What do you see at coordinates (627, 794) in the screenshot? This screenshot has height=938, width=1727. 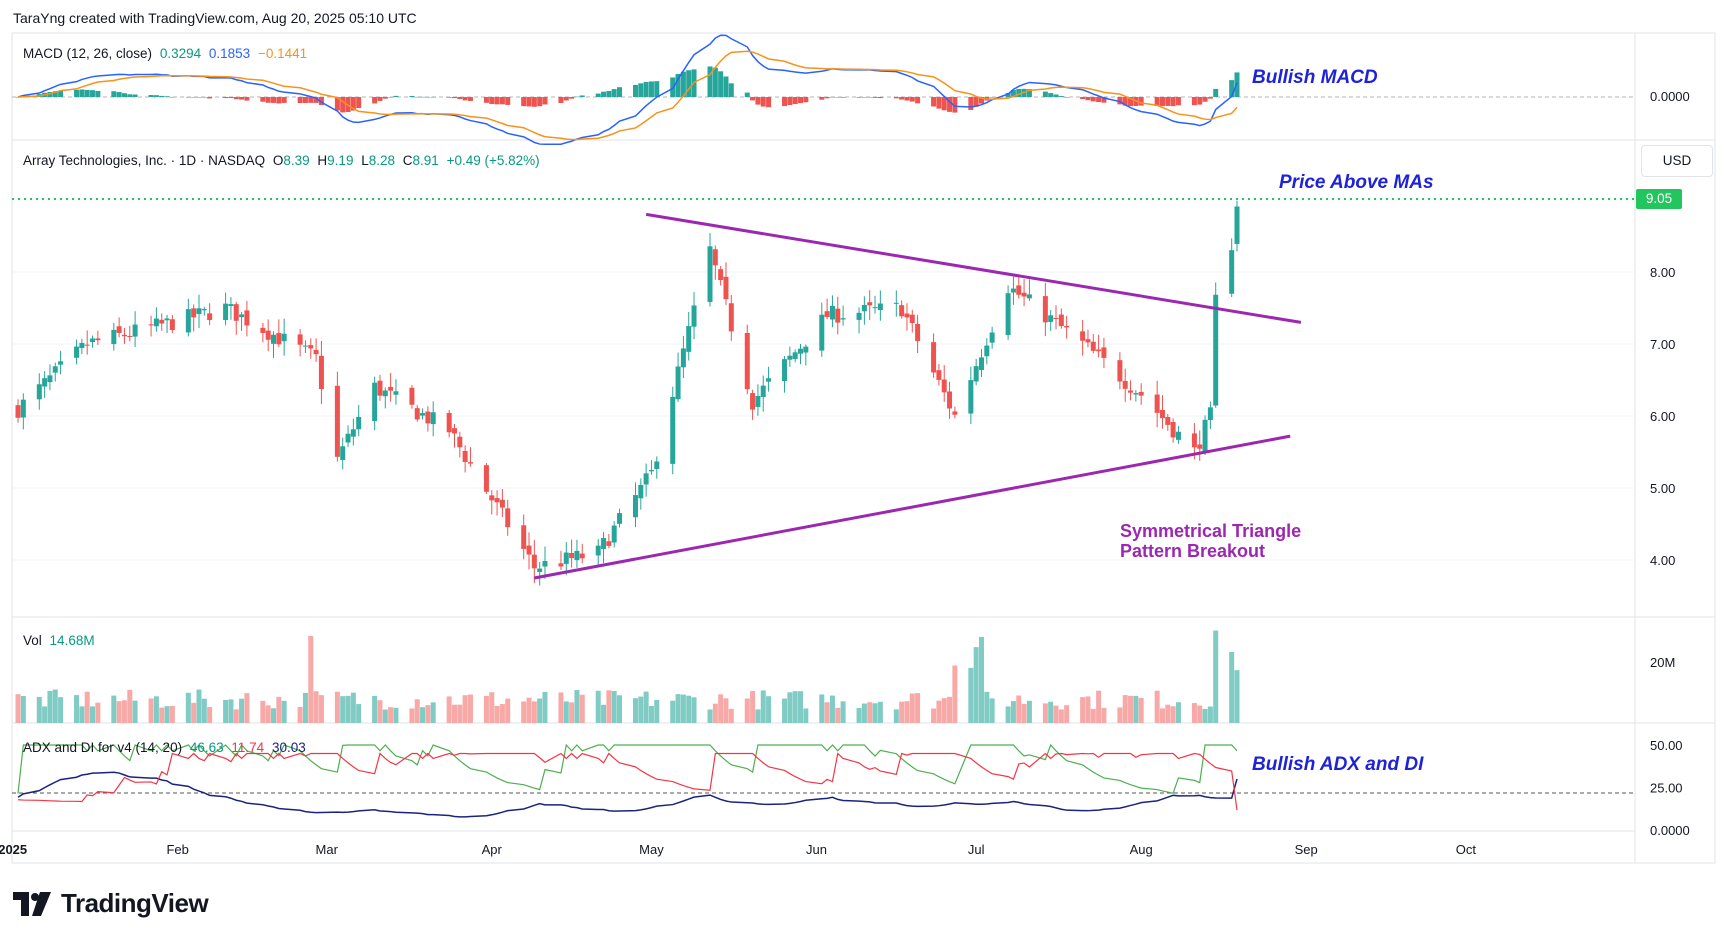 I see `adx-line` at bounding box center [627, 794].